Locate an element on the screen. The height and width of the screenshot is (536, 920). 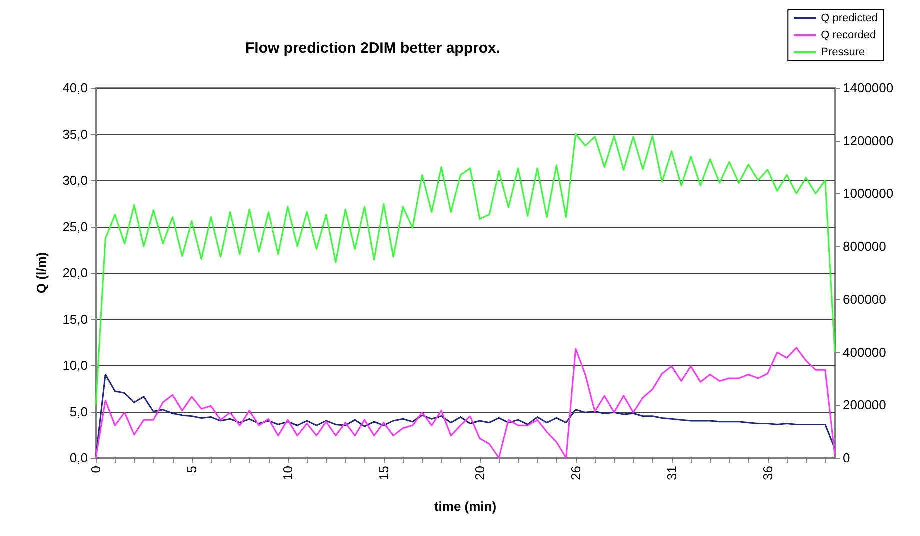
x-tick-label: 0 is located at coordinates (96, 470).